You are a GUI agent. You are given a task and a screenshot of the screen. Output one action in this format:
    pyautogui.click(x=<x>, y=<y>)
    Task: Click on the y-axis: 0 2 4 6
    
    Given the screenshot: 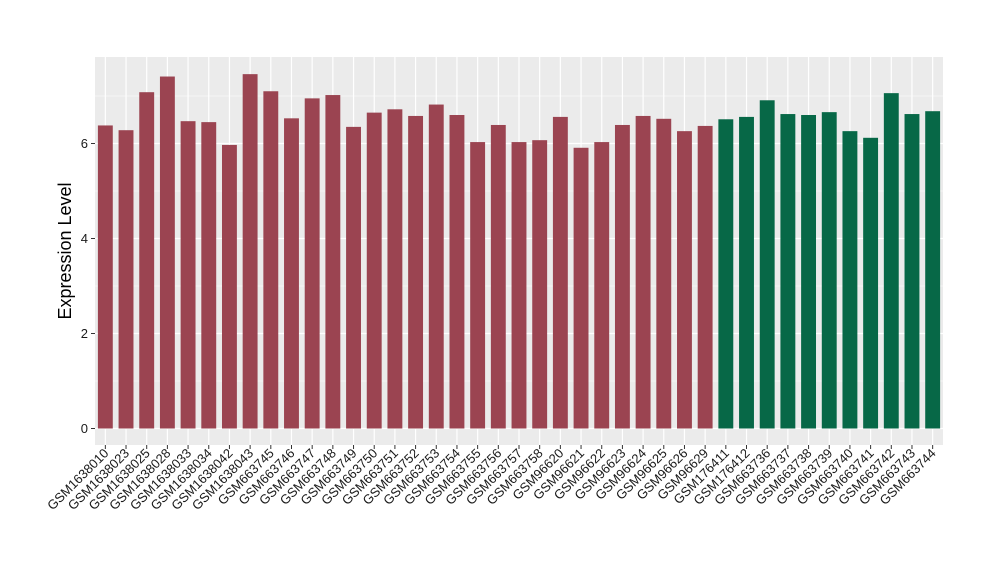 What is the action you would take?
    pyautogui.click(x=88, y=286)
    